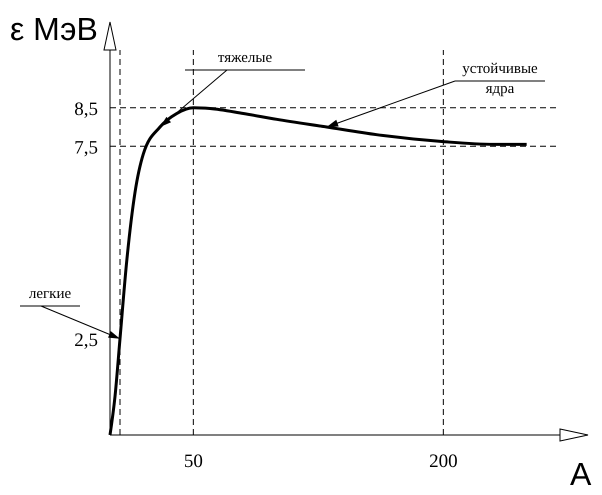 The height and width of the screenshot is (495, 602). I want to click on x-tick-label: 50, so click(193, 461).